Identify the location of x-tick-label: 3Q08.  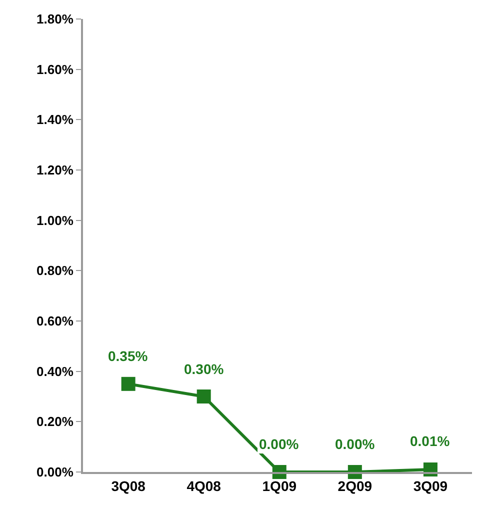
(128, 486).